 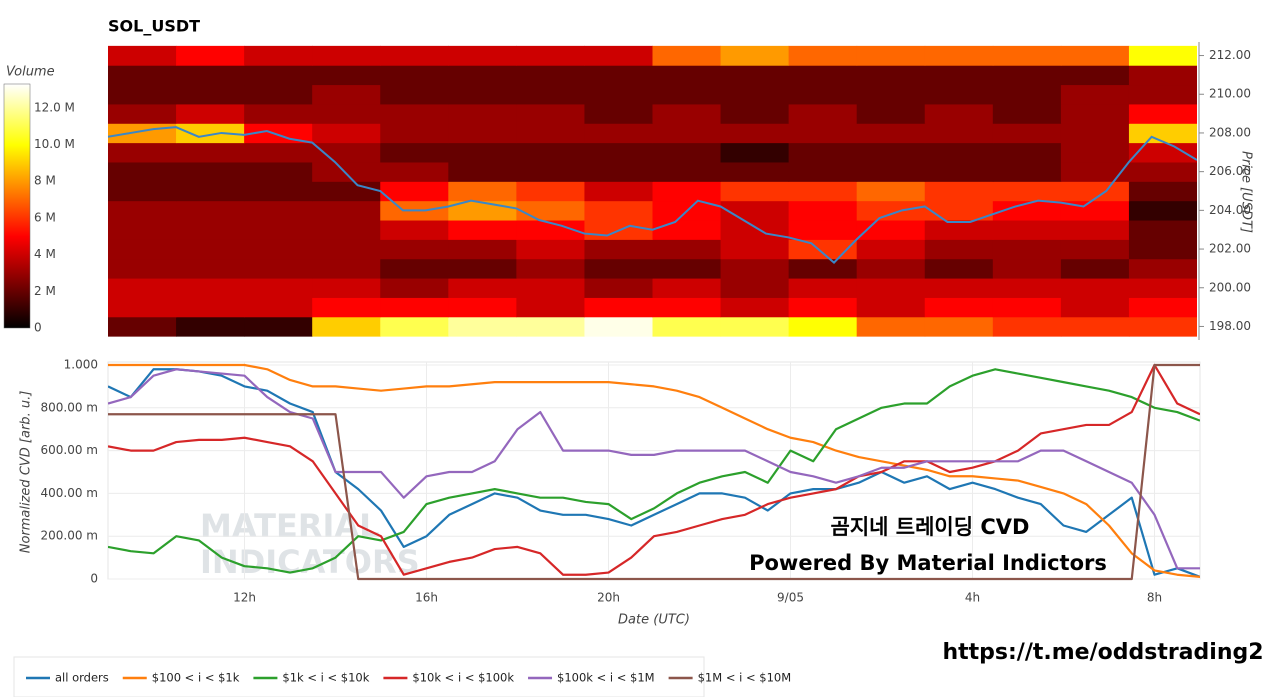 I want to click on x-tick-label: 4h, so click(x=972, y=598).